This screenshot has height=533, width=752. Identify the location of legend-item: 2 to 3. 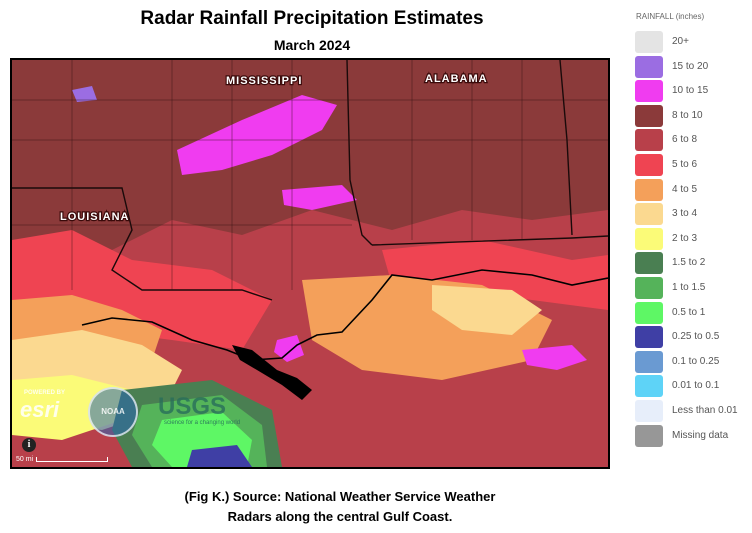
(691, 240).